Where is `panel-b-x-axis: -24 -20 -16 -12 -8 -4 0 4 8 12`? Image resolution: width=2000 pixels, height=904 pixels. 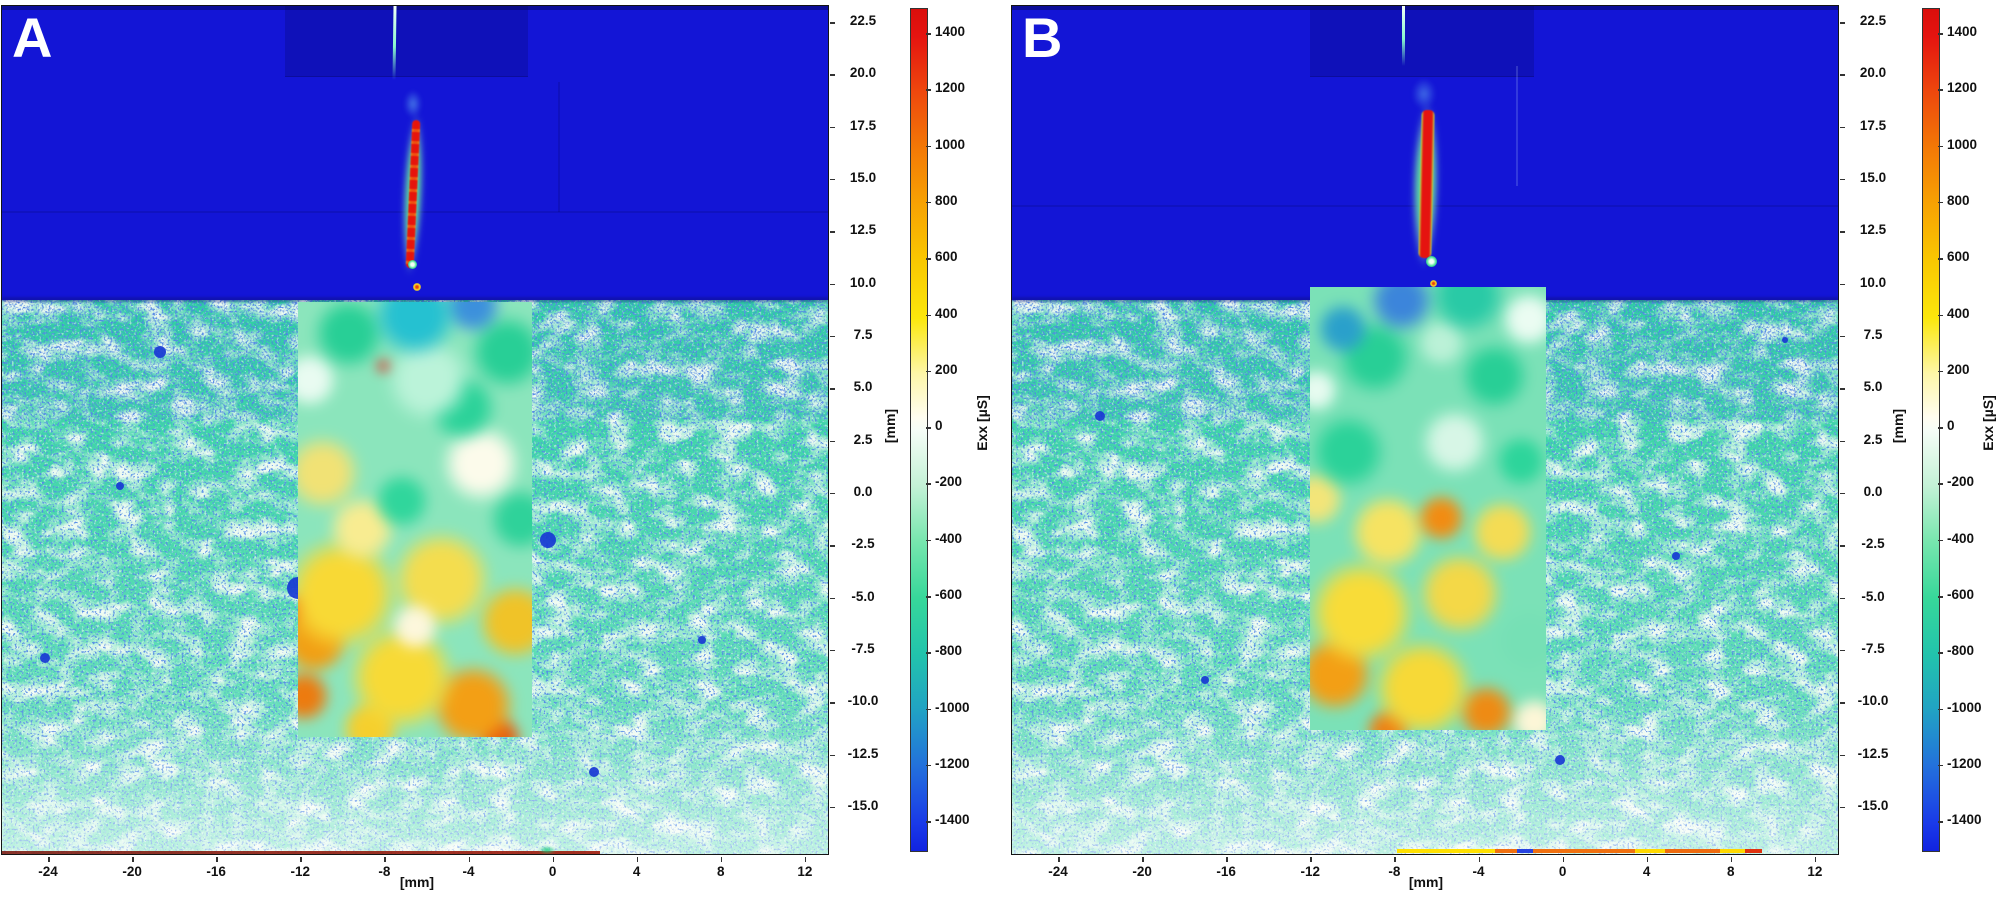 panel-b-x-axis: -24 -20 -16 -12 -8 -4 0 4 8 12 is located at coordinates (1425, 877).